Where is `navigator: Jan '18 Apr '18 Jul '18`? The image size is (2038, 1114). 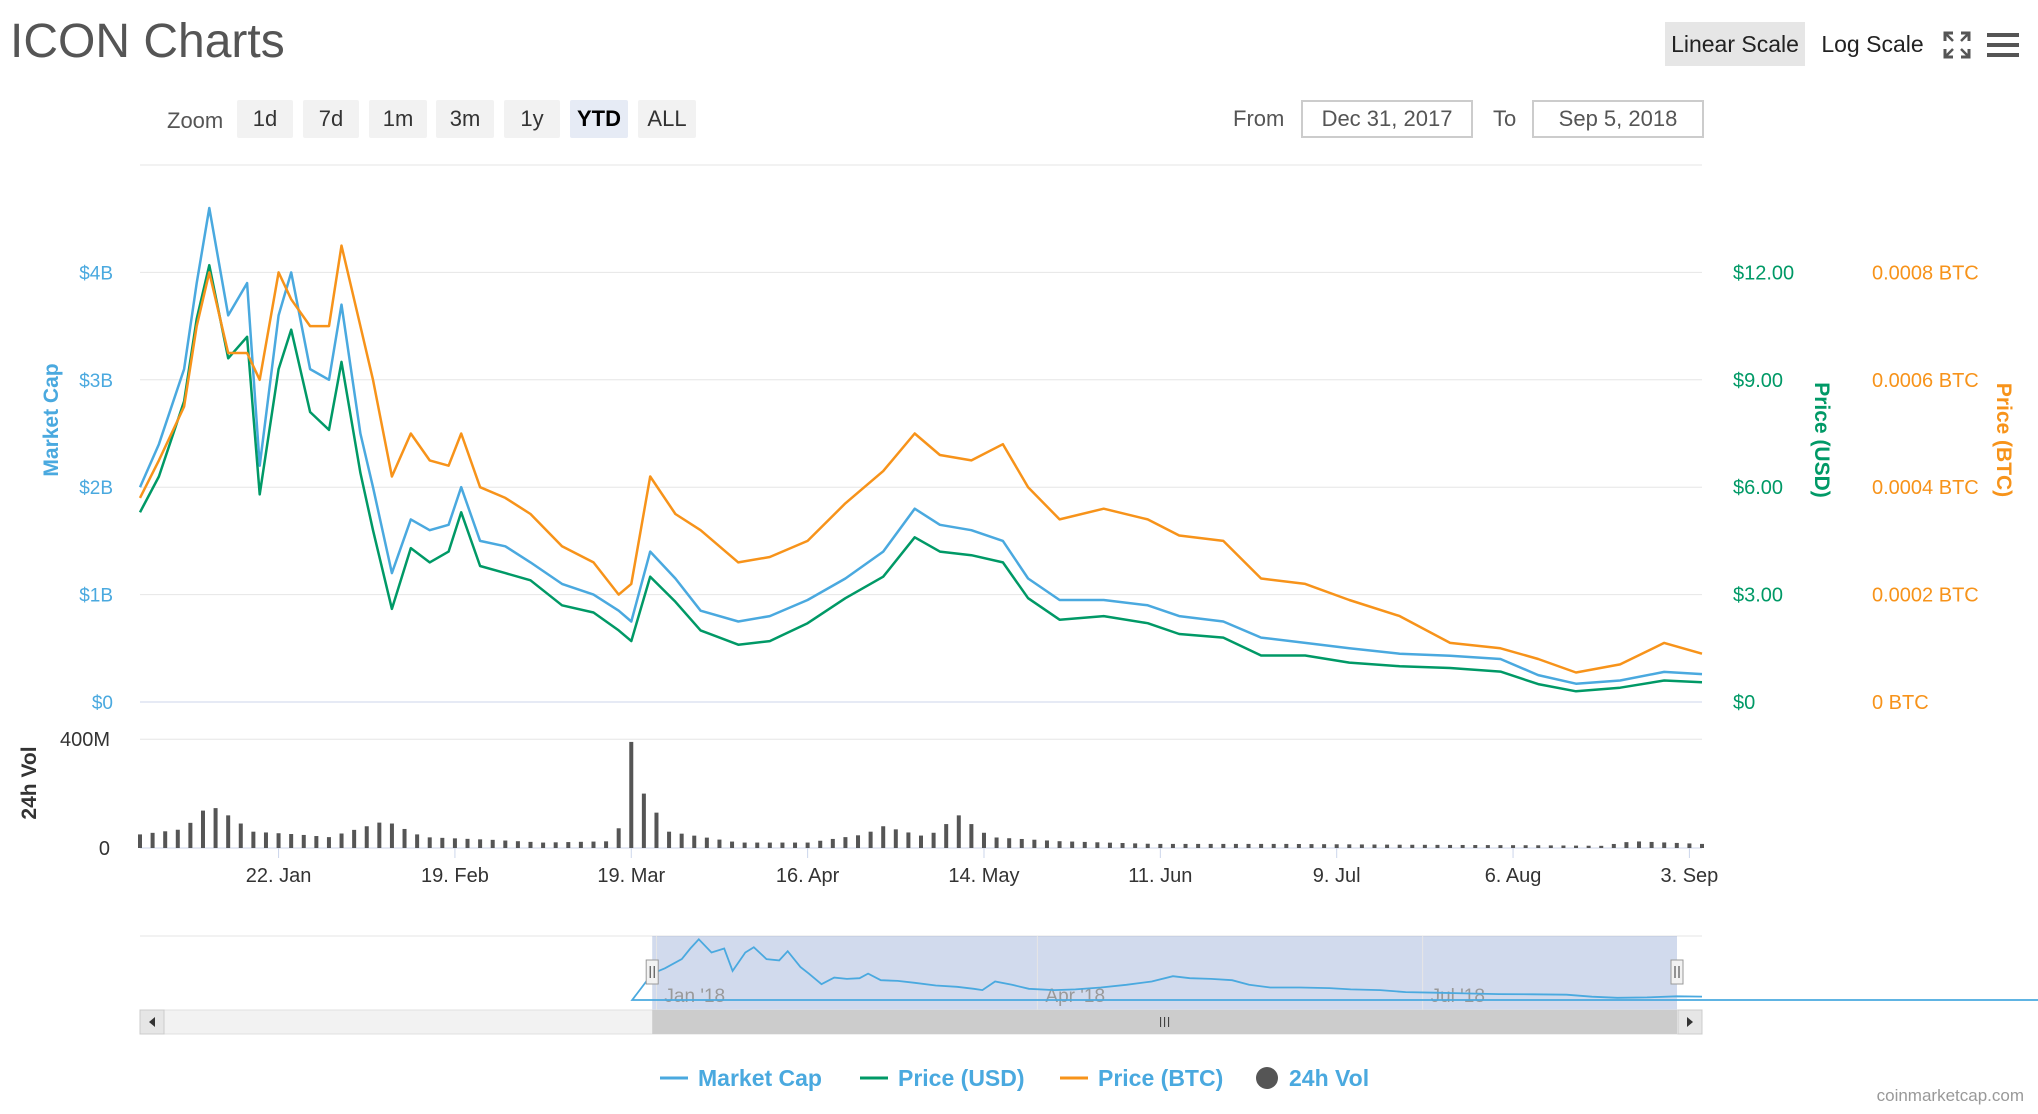
navigator: Jan '18 Apr '18 Jul '18 is located at coordinates (1088, 985).